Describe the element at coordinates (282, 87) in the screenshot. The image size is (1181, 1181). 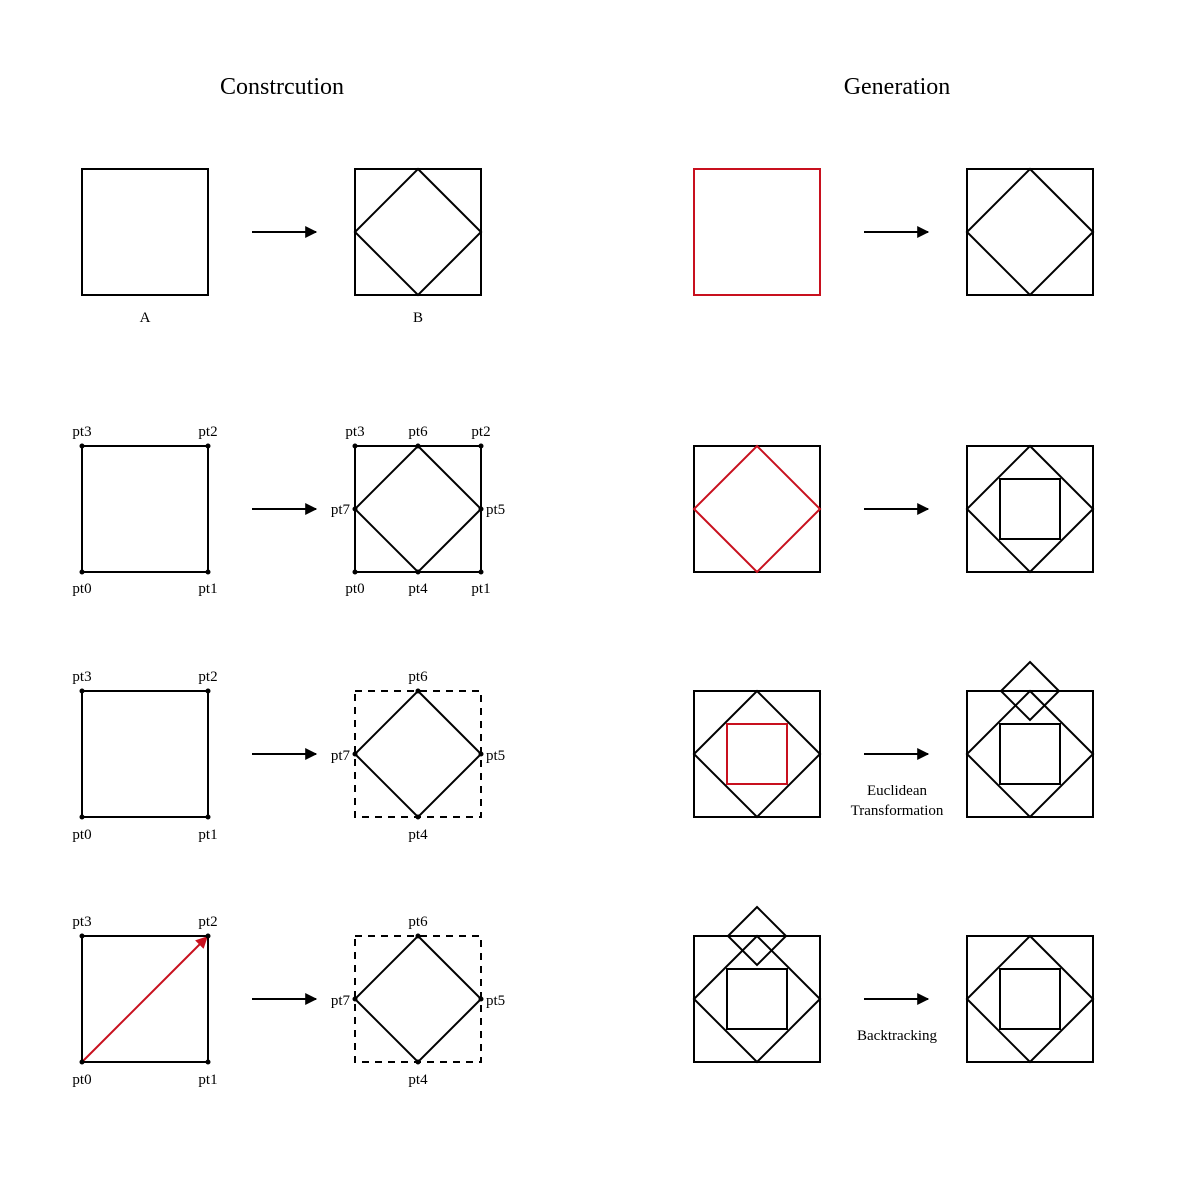
I see `construction-title: Constrcution` at that location.